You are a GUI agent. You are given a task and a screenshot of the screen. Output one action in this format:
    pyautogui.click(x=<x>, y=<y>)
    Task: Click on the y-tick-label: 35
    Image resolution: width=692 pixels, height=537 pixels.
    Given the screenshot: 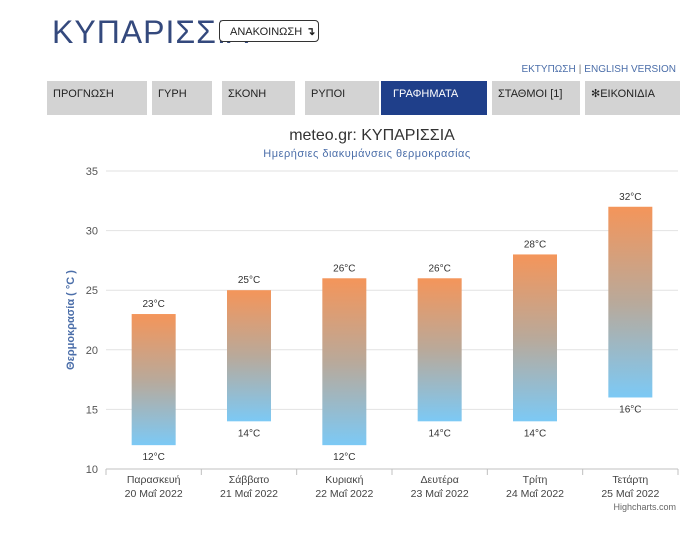 What is the action you would take?
    pyautogui.click(x=92, y=172)
    